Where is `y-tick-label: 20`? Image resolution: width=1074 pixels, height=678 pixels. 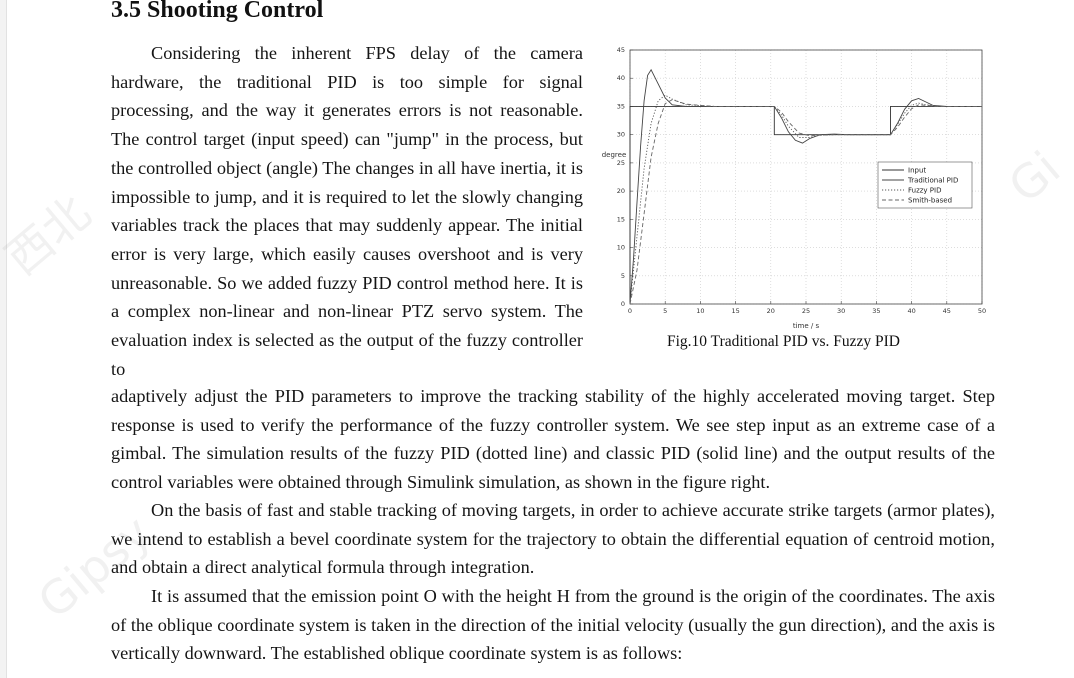 y-tick-label: 20 is located at coordinates (621, 191).